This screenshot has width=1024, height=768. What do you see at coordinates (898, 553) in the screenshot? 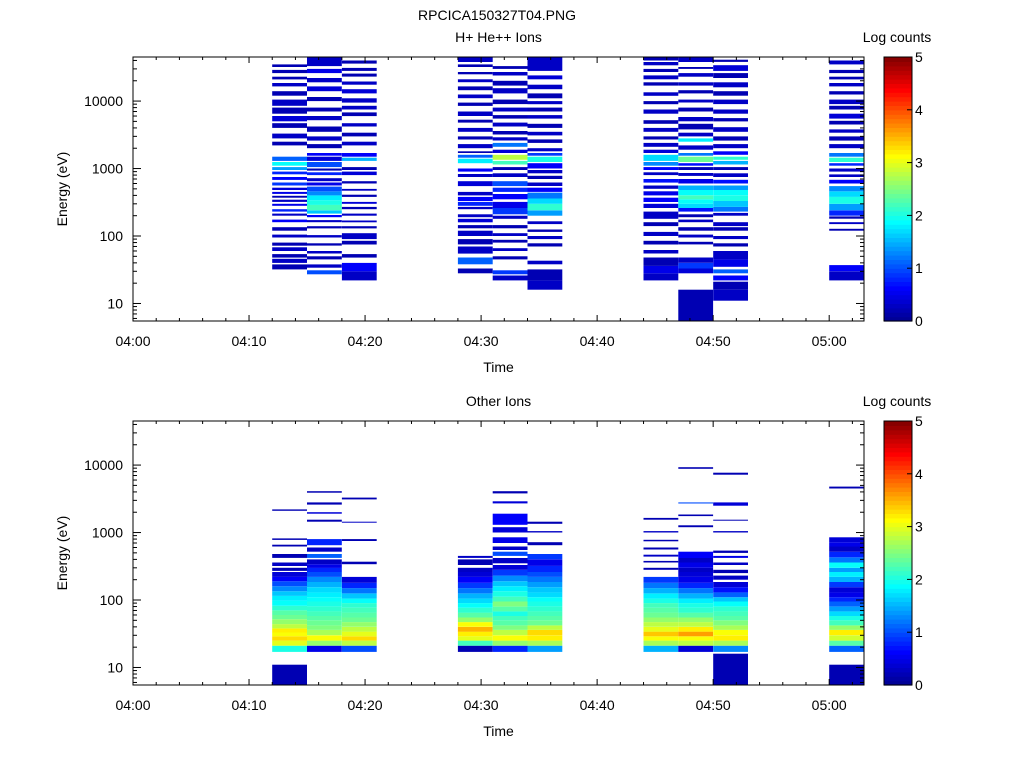
I see `colorbar-frame` at bounding box center [898, 553].